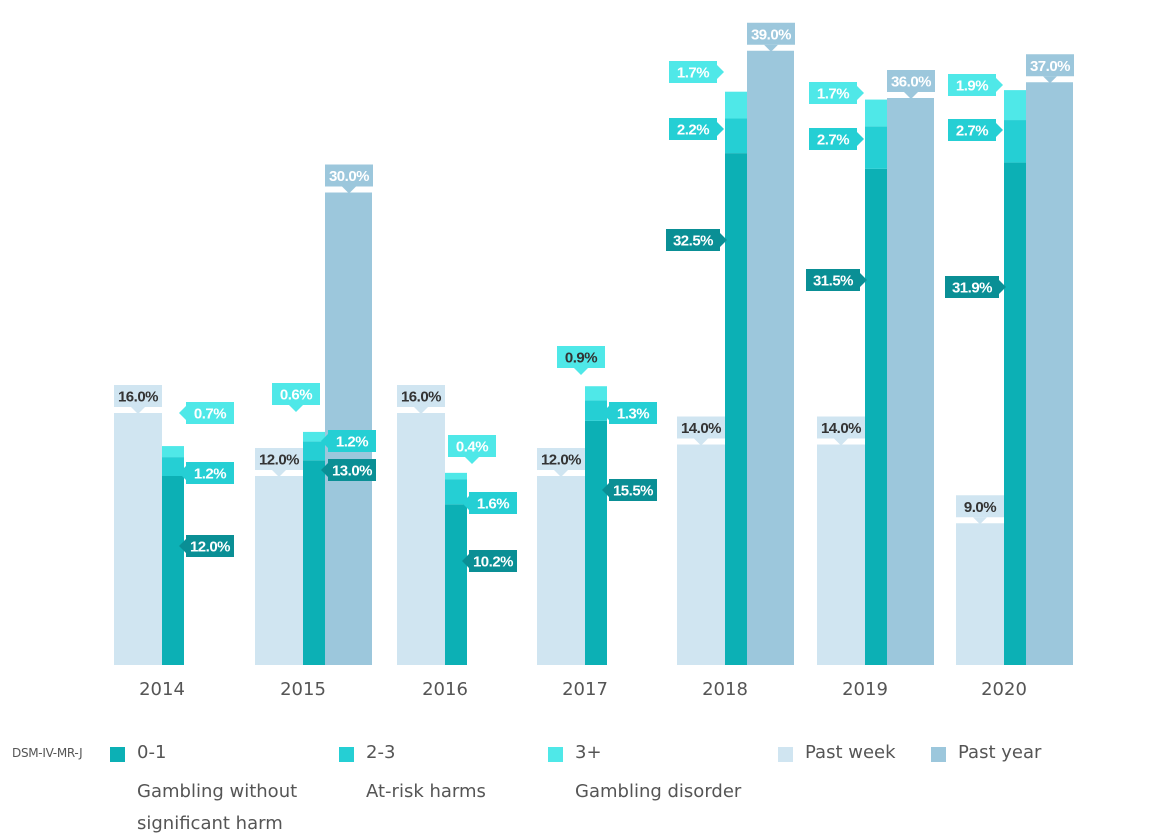 Image resolution: width=1162 pixels, height=840 pixels. What do you see at coordinates (555, 754) in the screenshot?
I see `legend-swatch-3-plus` at bounding box center [555, 754].